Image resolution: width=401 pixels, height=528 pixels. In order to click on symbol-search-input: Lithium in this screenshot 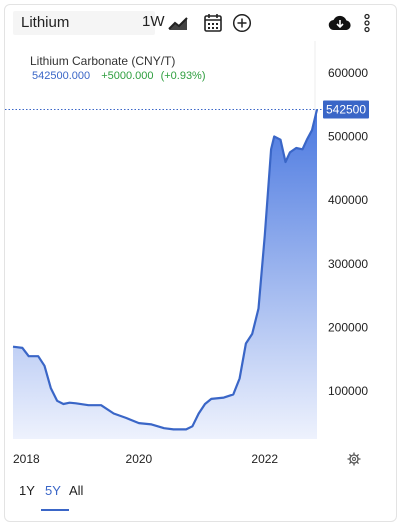, I will do `click(84, 23)`.